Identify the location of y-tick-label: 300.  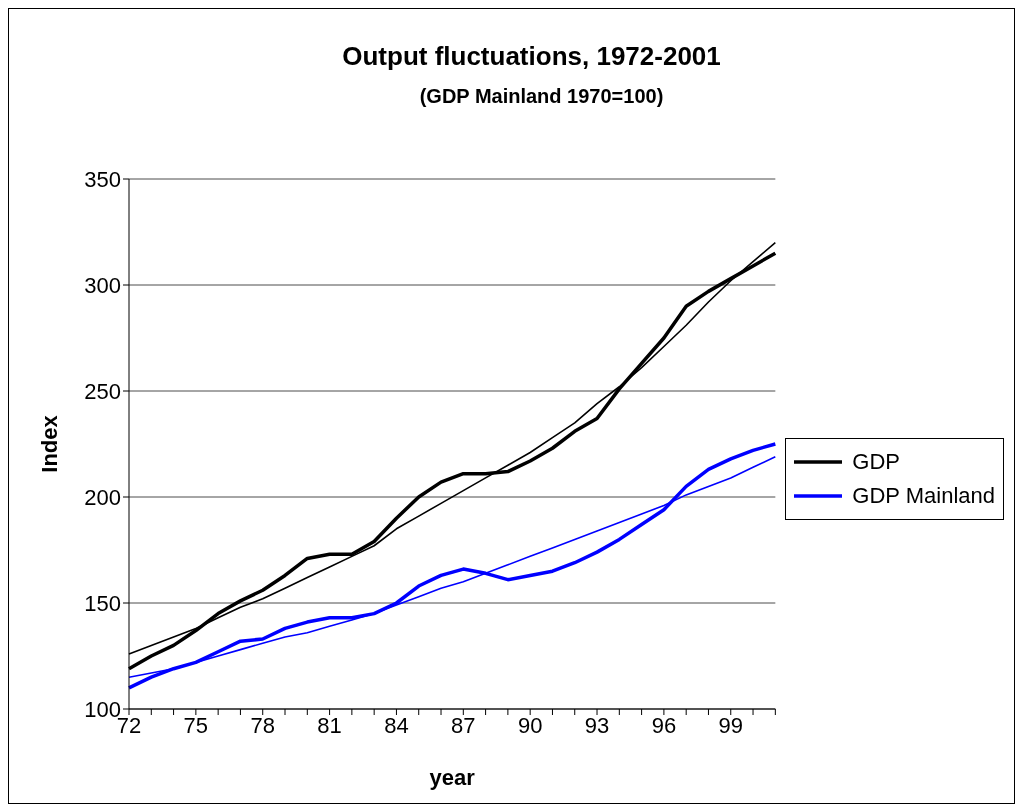
(102, 285).